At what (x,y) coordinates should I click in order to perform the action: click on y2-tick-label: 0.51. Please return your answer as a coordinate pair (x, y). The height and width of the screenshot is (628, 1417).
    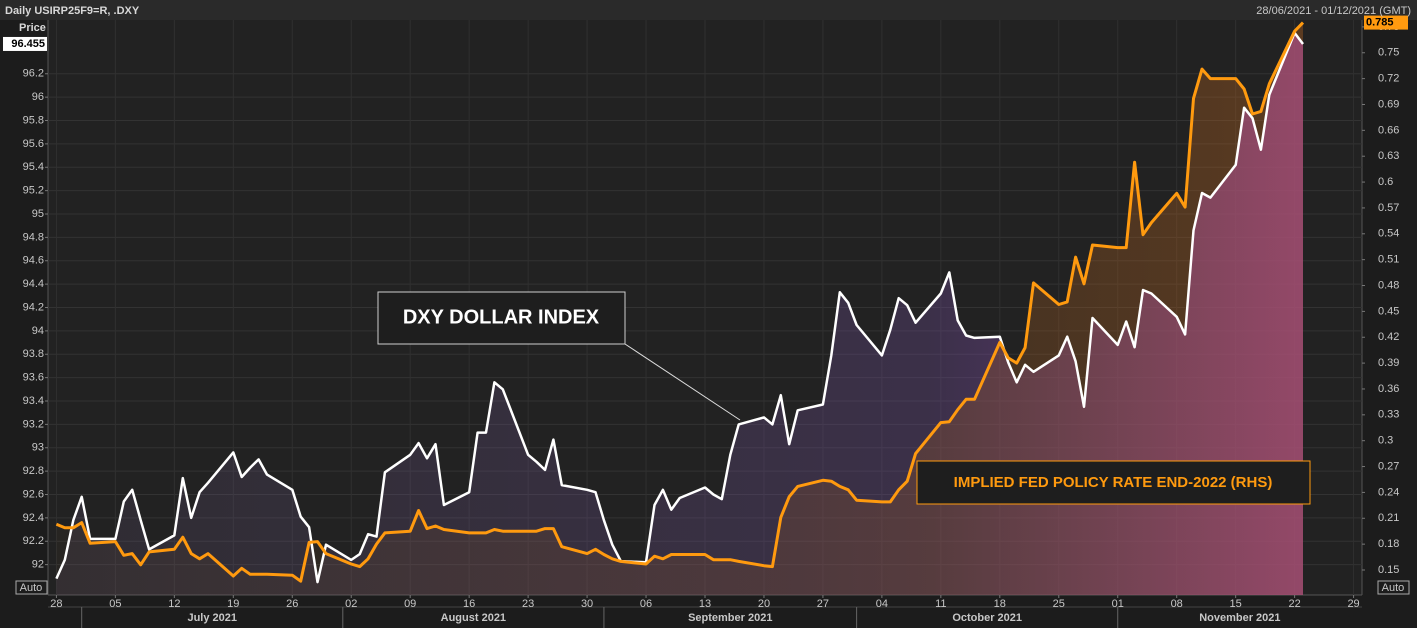
    Looking at the image, I should click on (1388, 260).